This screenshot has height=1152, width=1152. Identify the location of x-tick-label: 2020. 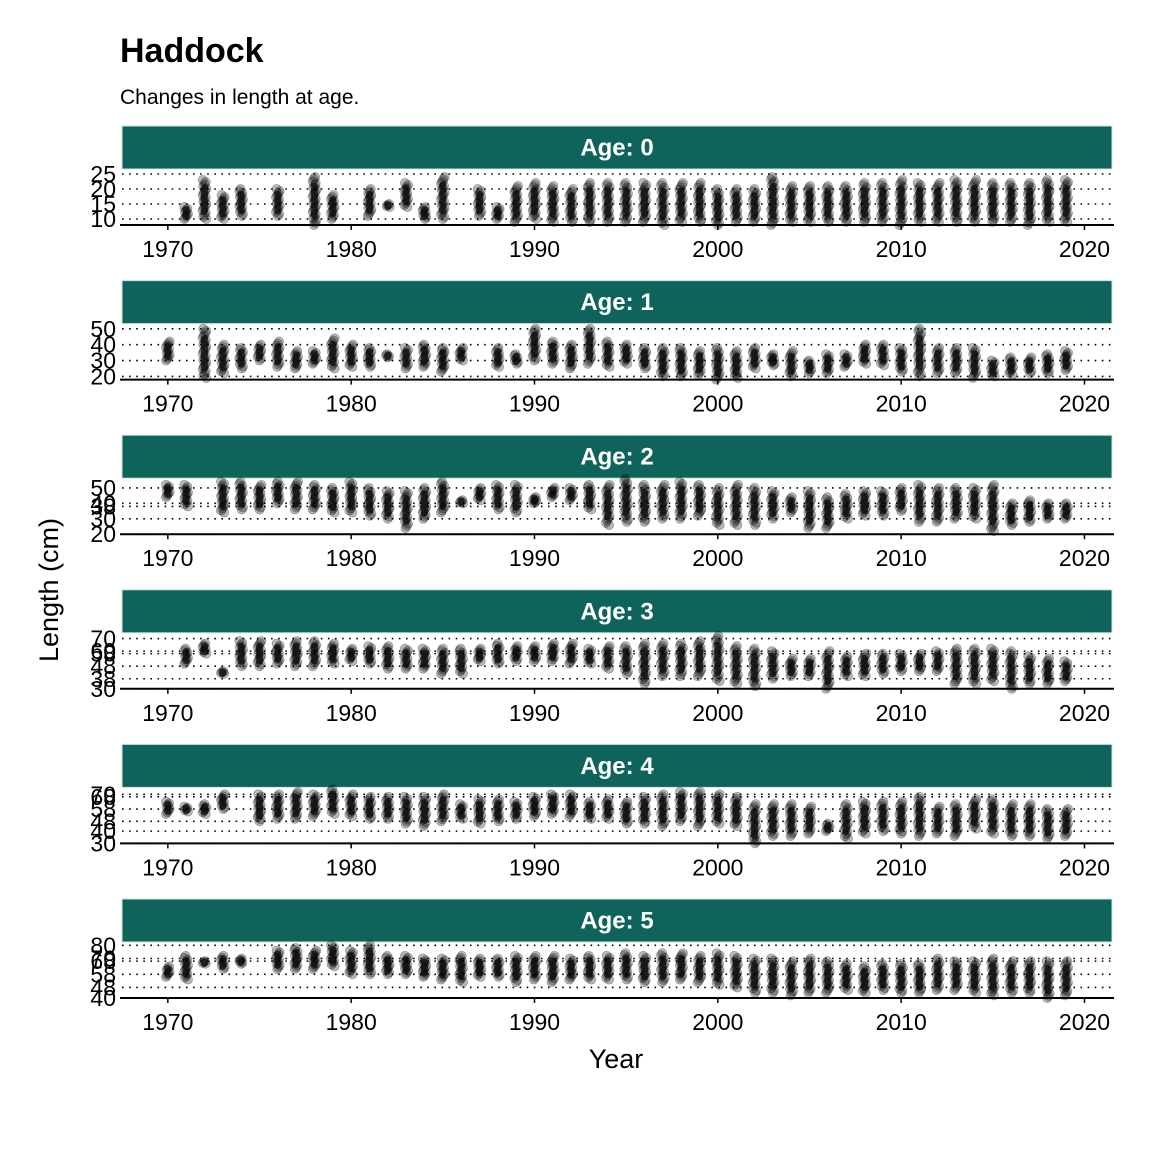
(1084, 713).